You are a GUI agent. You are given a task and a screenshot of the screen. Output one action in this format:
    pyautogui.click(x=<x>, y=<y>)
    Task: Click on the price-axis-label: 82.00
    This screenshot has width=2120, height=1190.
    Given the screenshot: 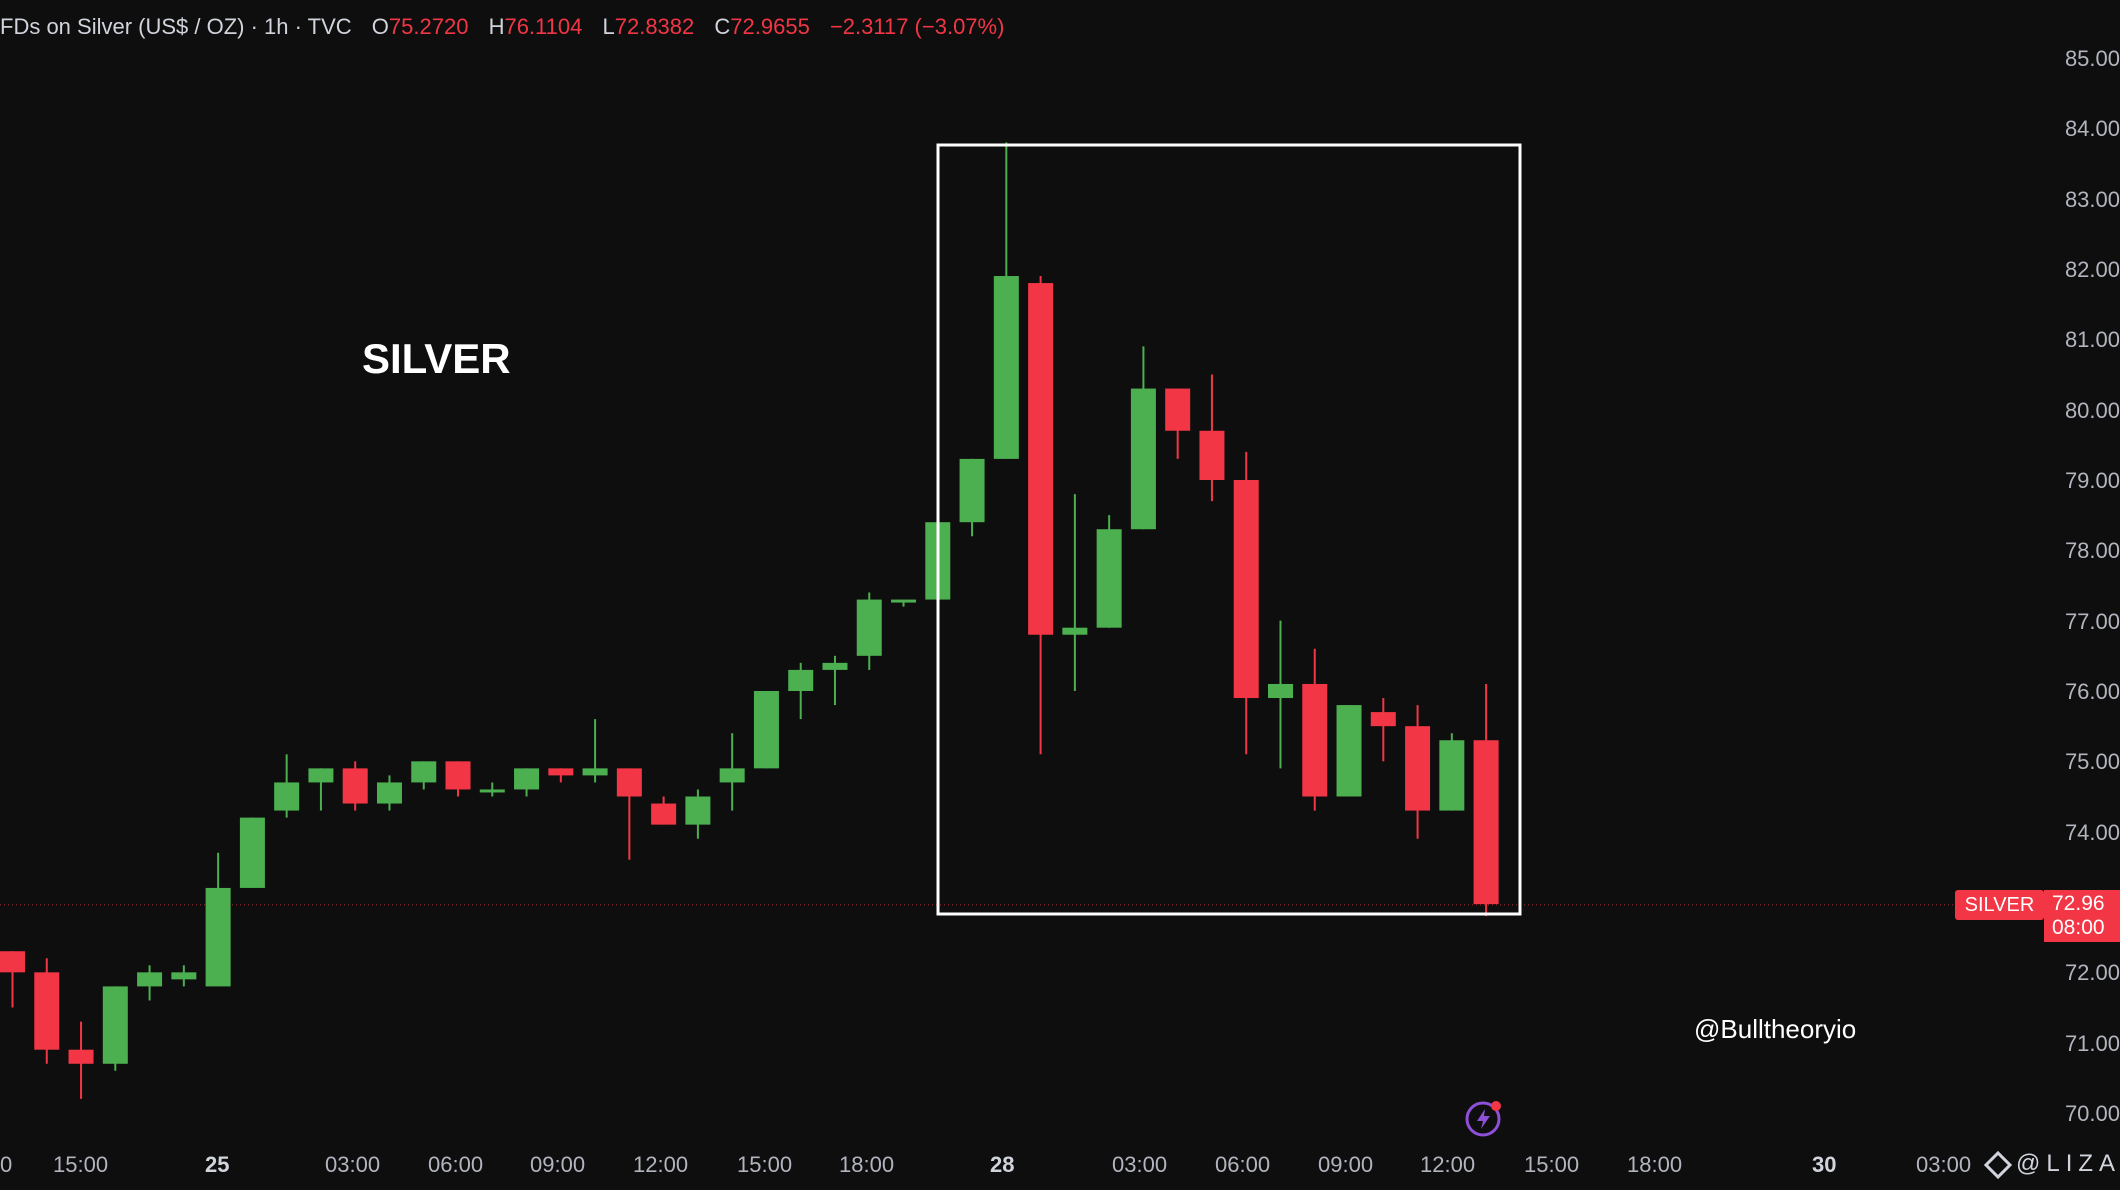 What is the action you would take?
    pyautogui.click(x=2092, y=269)
    